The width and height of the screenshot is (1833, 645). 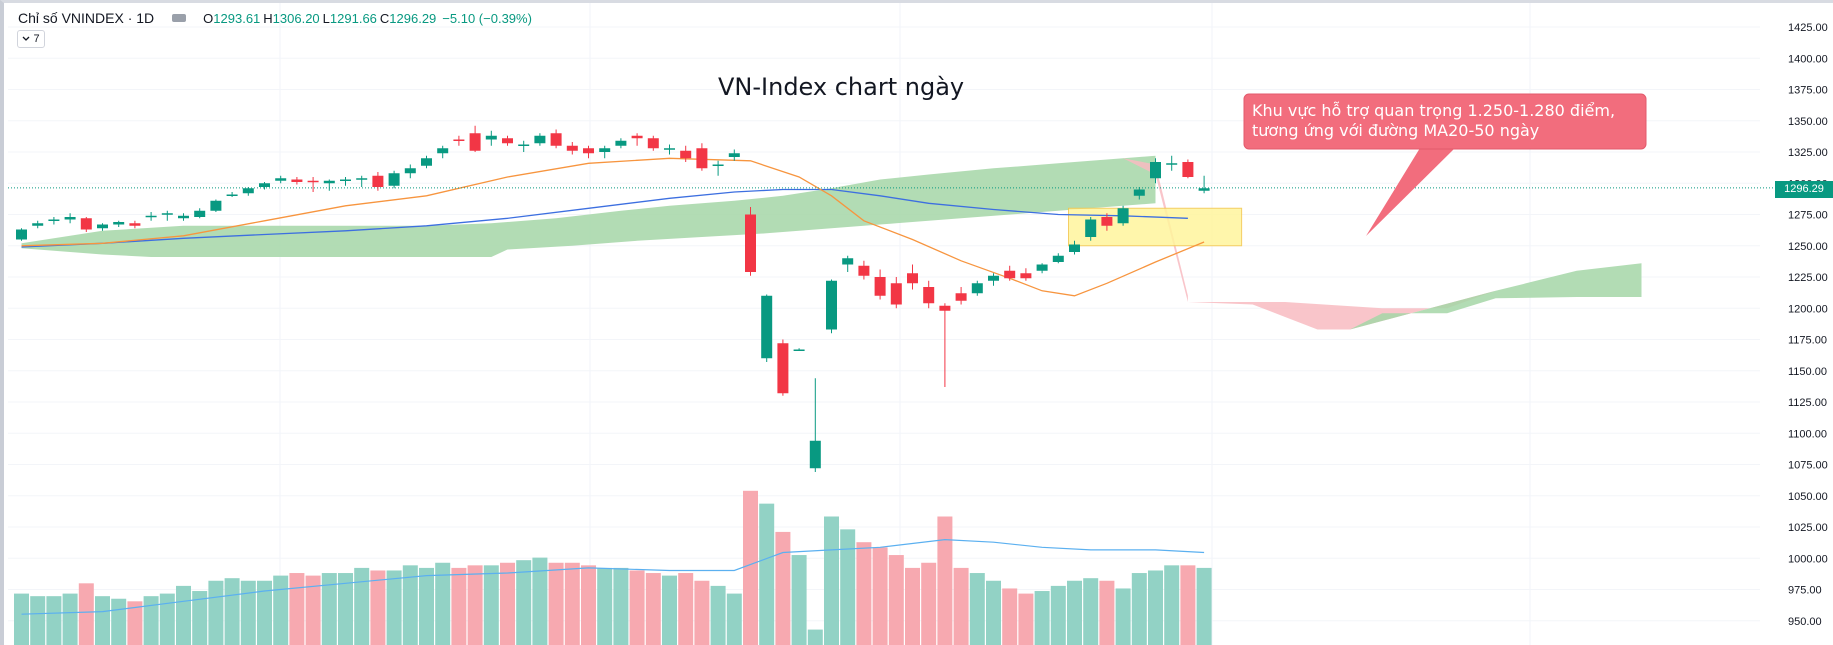 I want to click on open-value: 1293.61, so click(x=237, y=18).